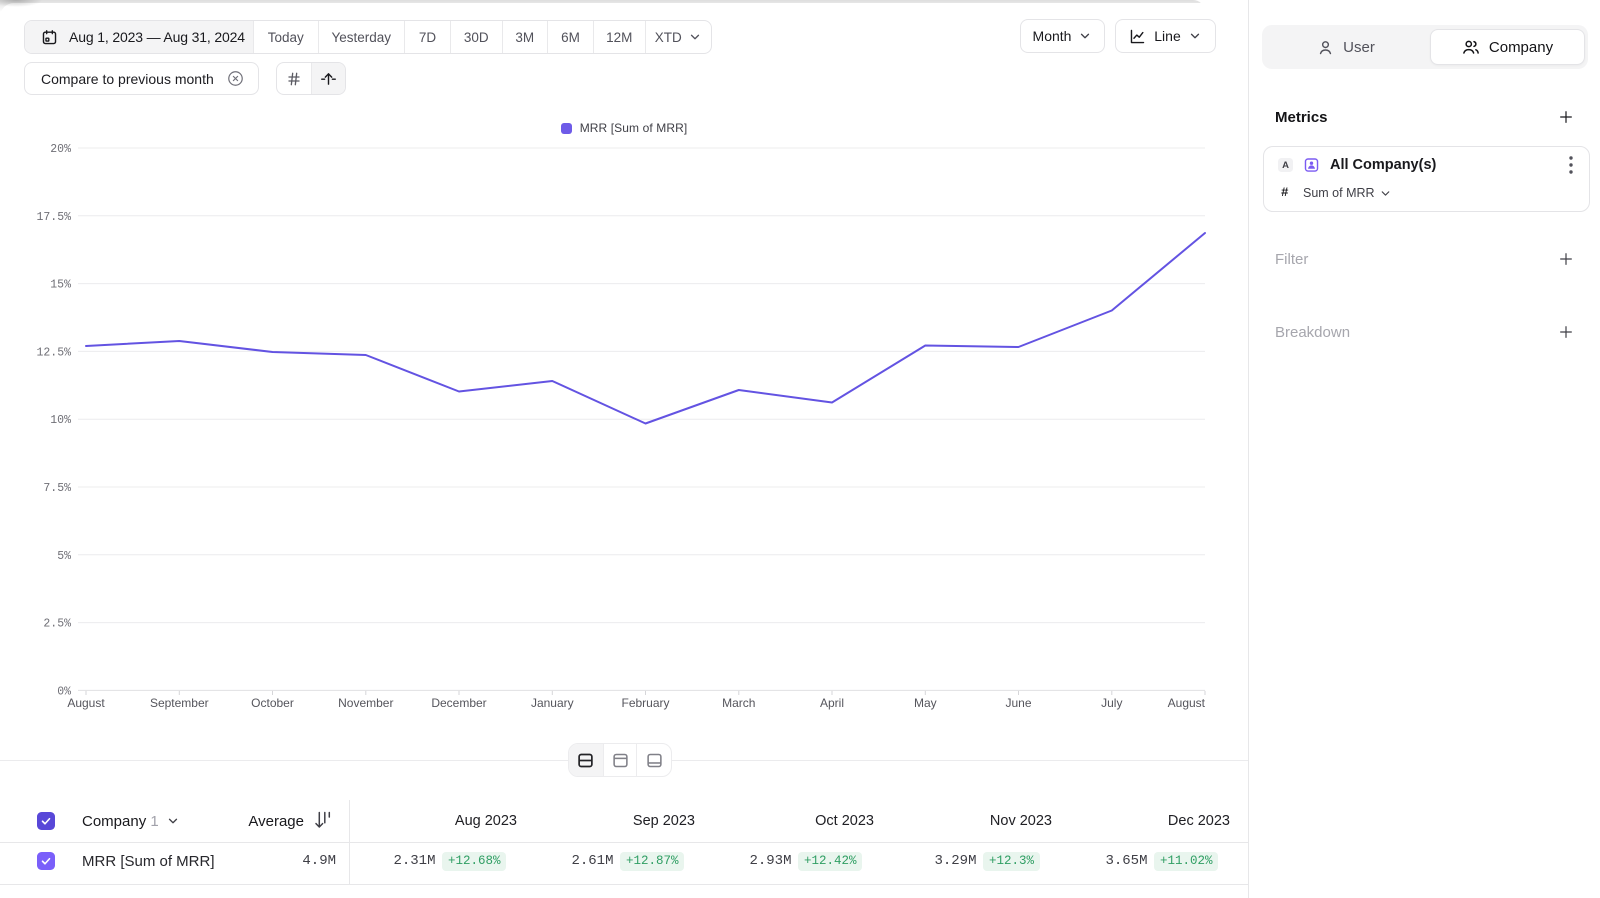 The image size is (1600, 898). What do you see at coordinates (925, 703) in the screenshot?
I see `svg-text: May` at bounding box center [925, 703].